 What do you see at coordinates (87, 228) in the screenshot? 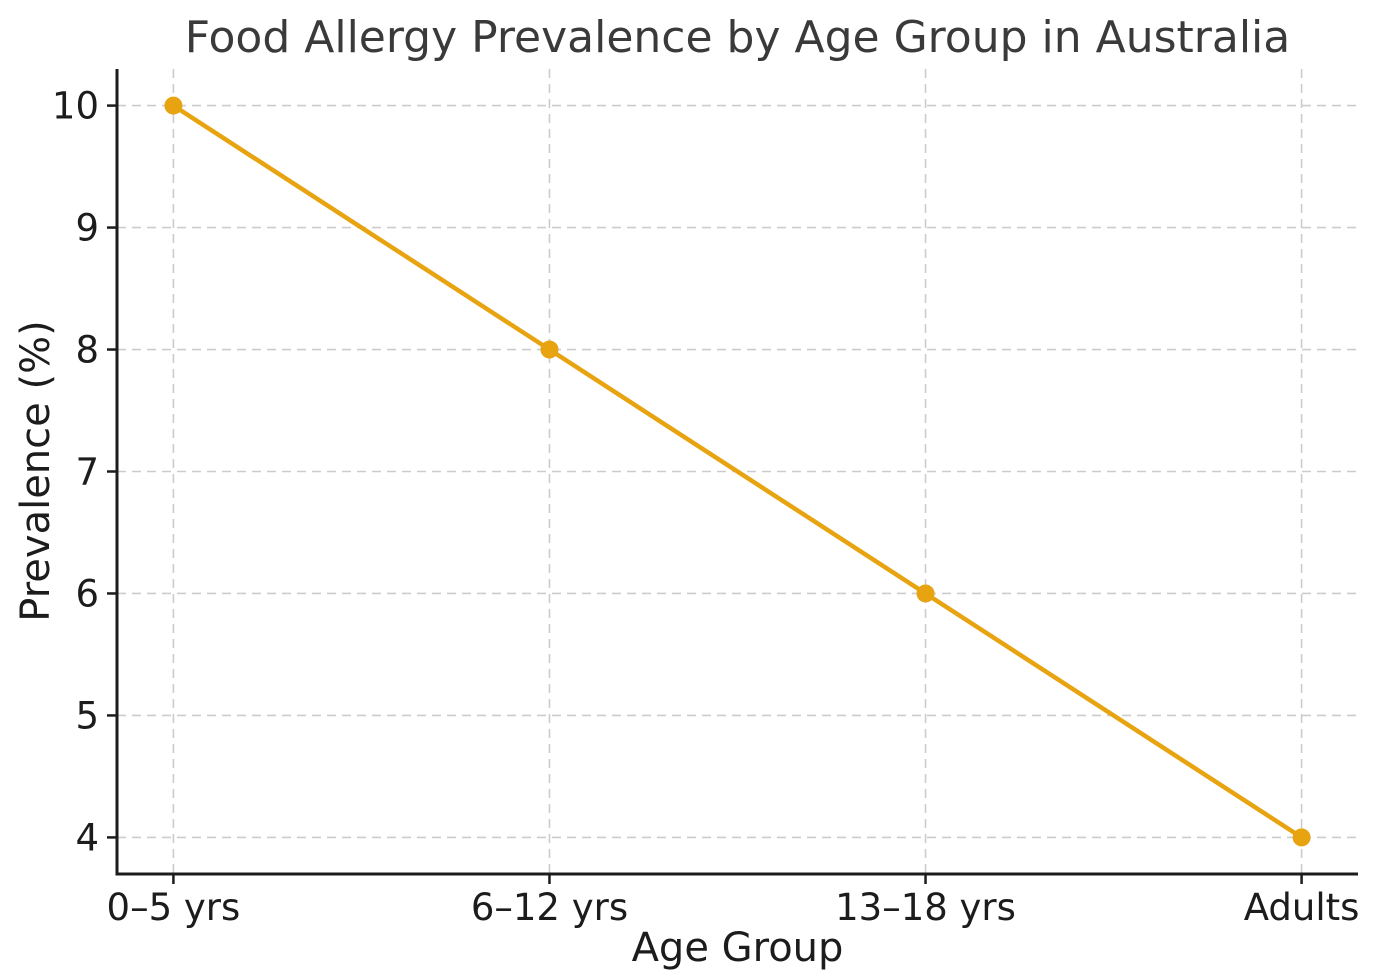
I see `y-tick-label: 9` at bounding box center [87, 228].